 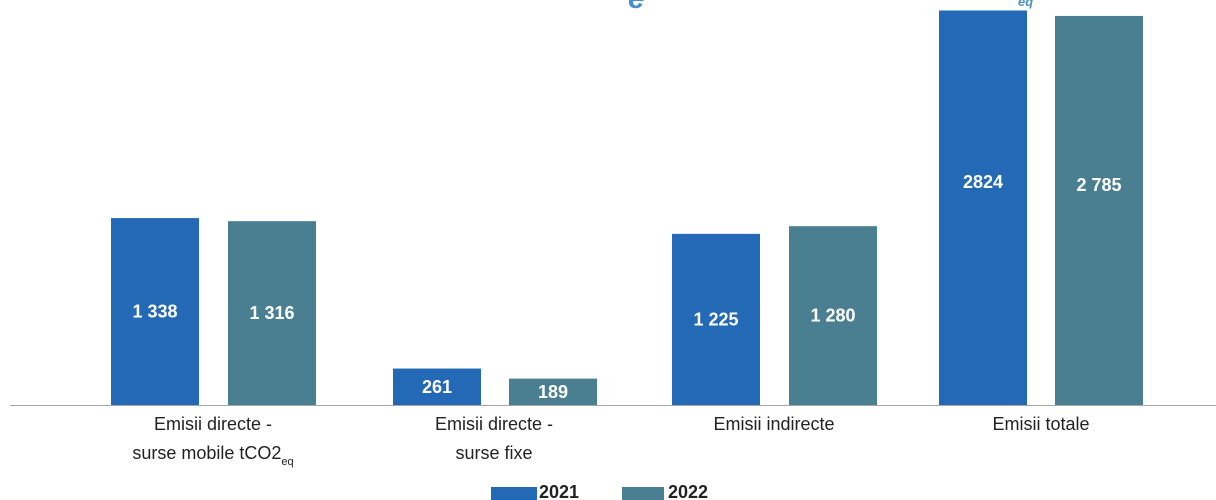 I want to click on legend-swatch-2022, so click(x=643, y=493).